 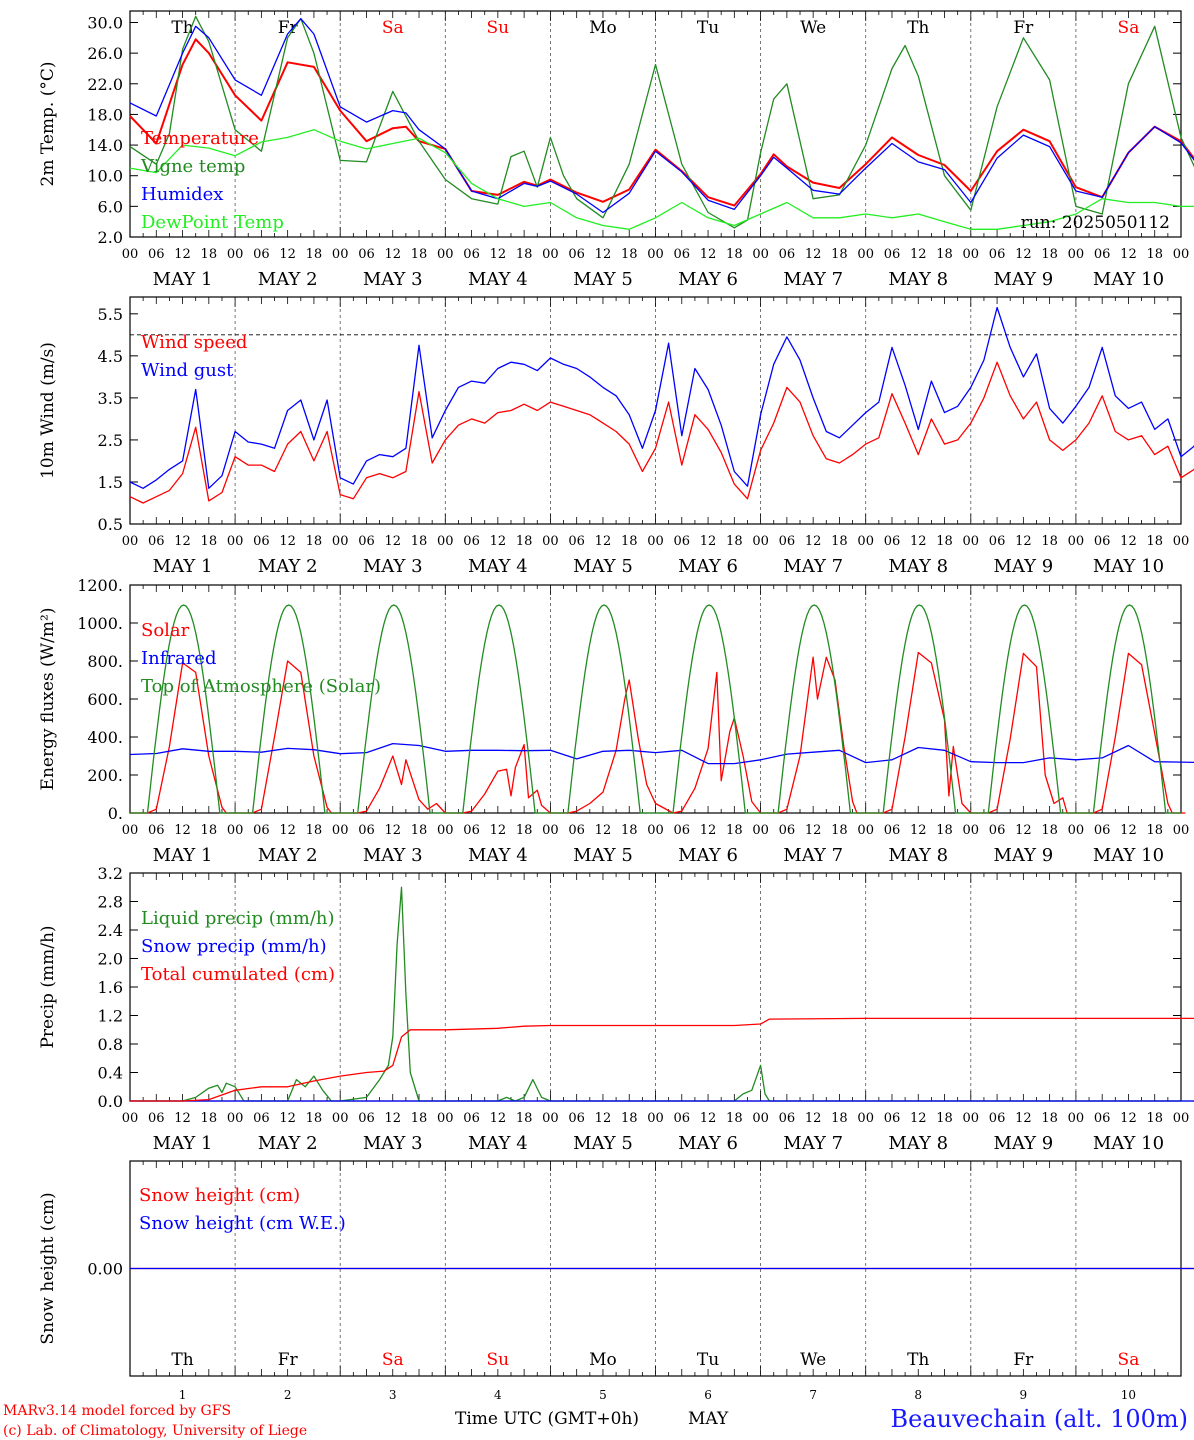 I want to click on legend-entry: Vigne temp, so click(x=192, y=166).